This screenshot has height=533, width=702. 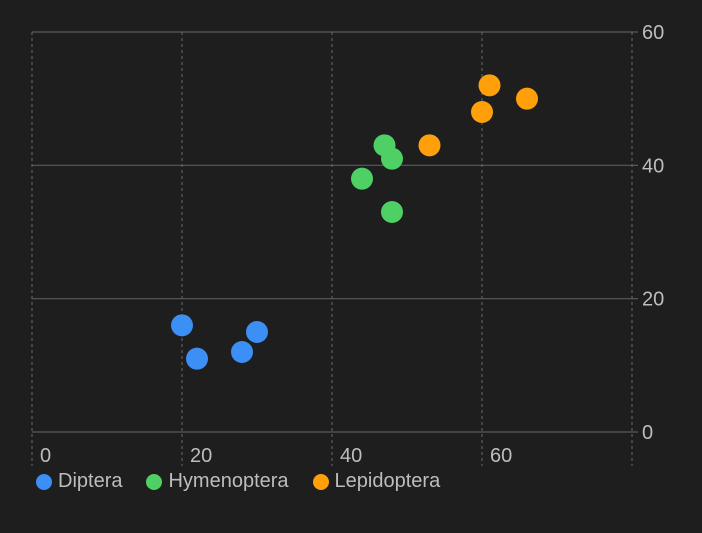 I want to click on y-tick-label: 60, so click(x=653, y=33).